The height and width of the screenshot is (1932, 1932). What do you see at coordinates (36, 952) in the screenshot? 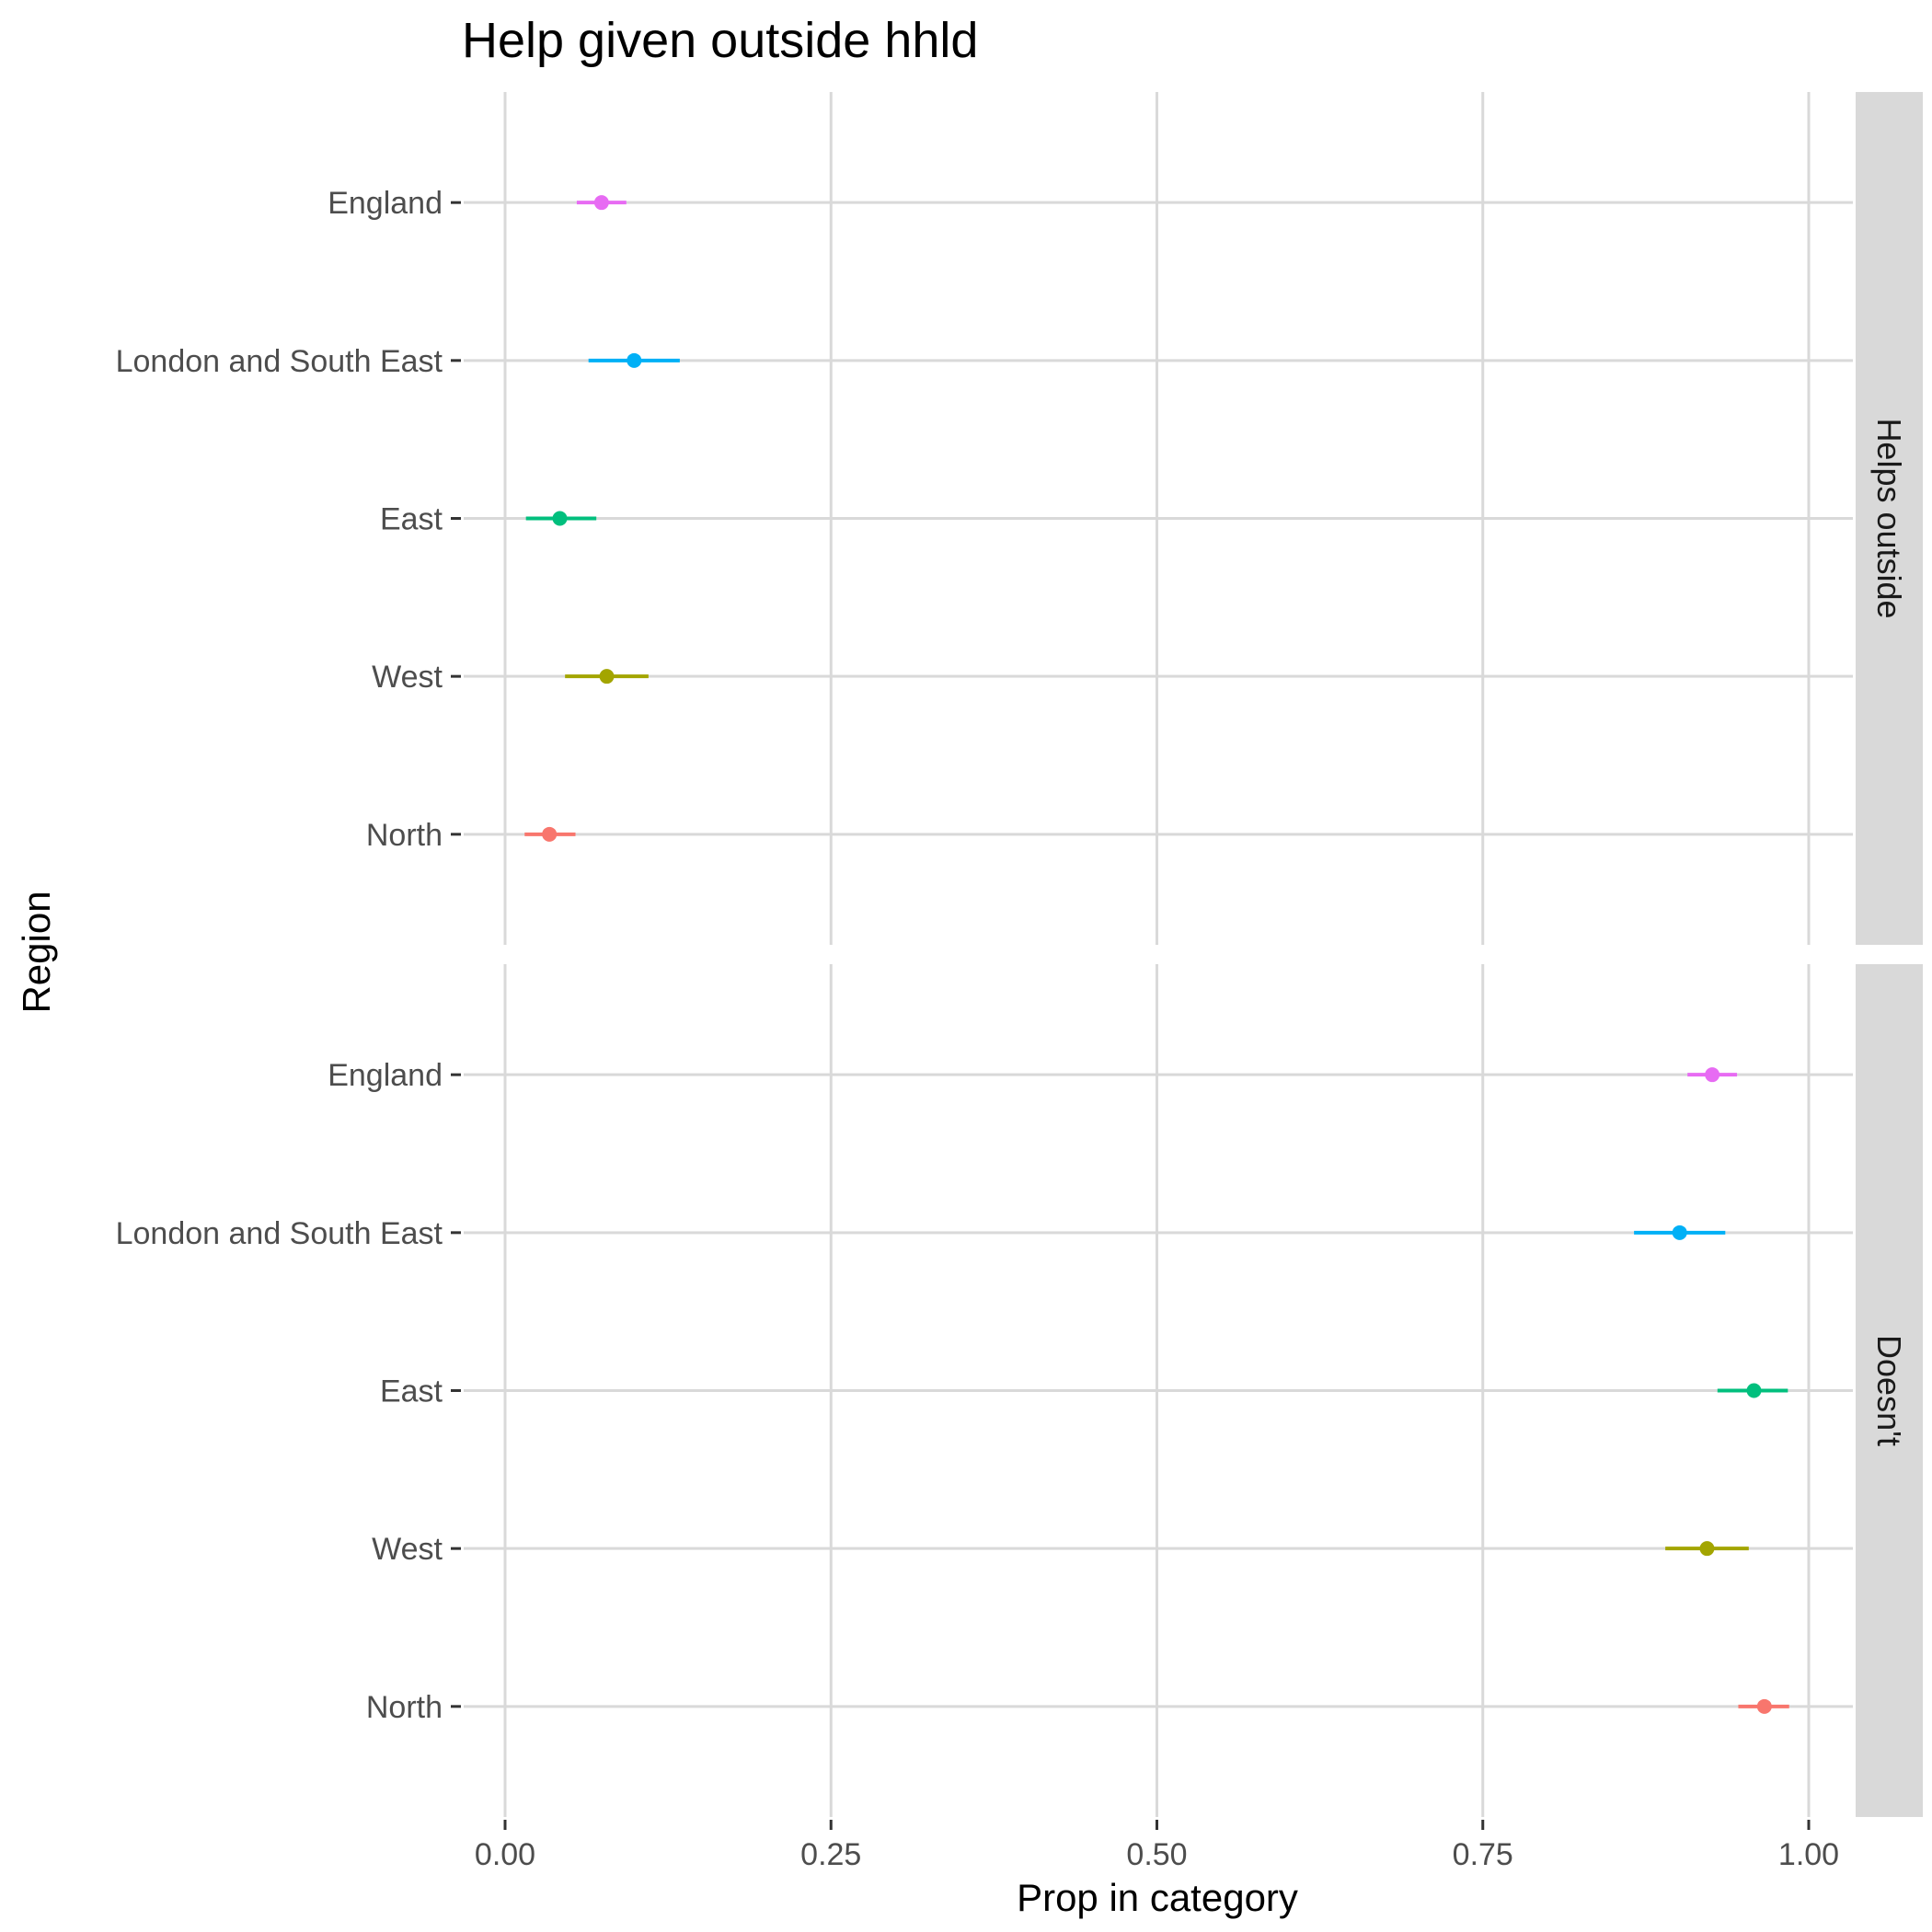
I see `y-axis-title: Region` at bounding box center [36, 952].